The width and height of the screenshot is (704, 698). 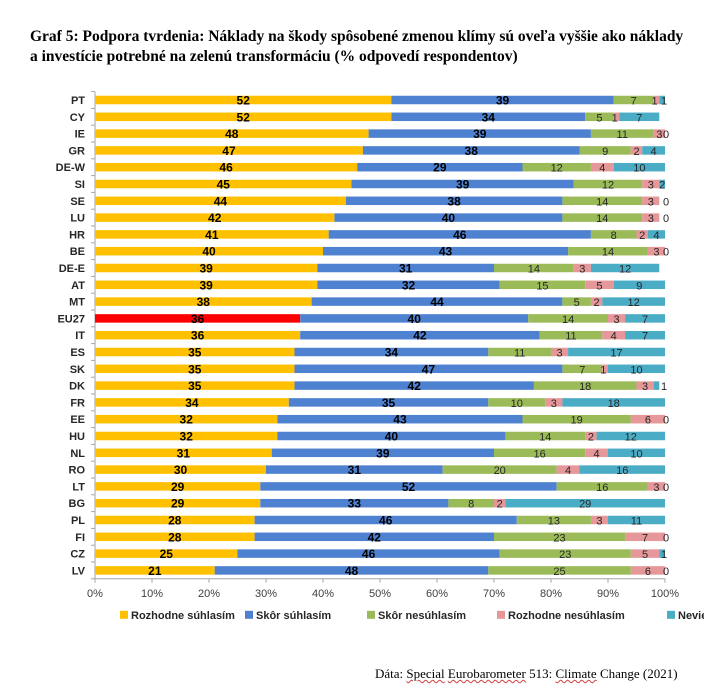 What do you see at coordinates (570, 337) in the screenshot?
I see `data-label: 11` at bounding box center [570, 337].